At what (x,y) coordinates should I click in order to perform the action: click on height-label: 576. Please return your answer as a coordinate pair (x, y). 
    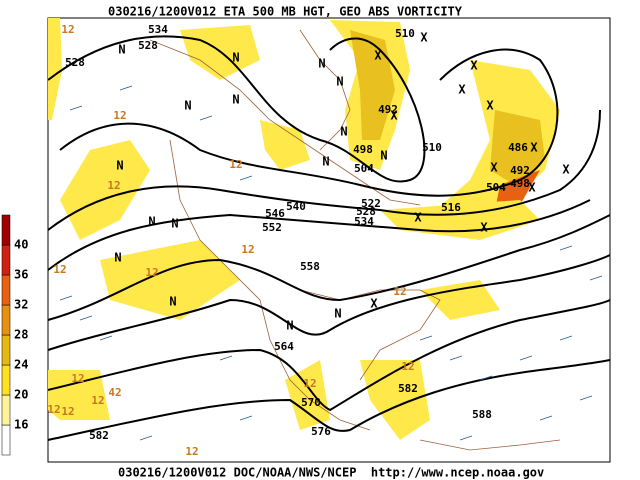
    Looking at the image, I should click on (321, 431).